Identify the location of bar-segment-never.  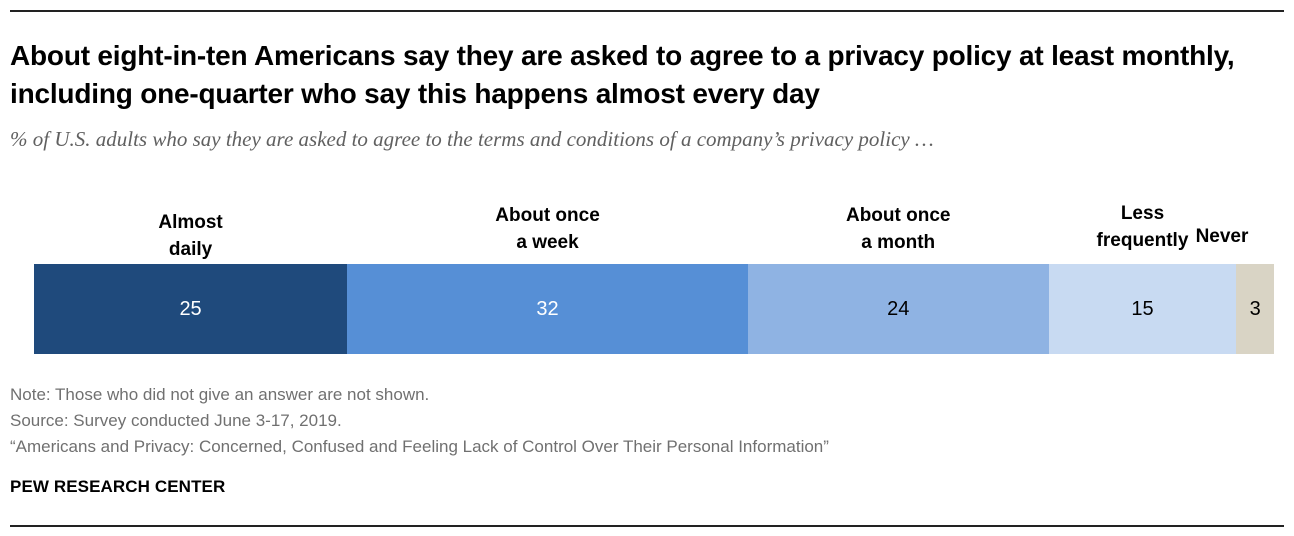
(1255, 309).